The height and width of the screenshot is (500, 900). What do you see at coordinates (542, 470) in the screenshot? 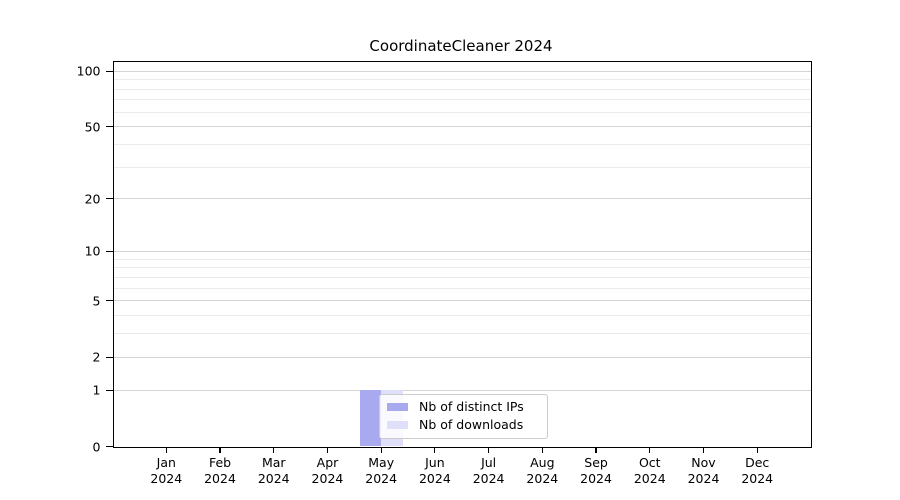
I see `x-tick-label: Aug 2024` at bounding box center [542, 470].